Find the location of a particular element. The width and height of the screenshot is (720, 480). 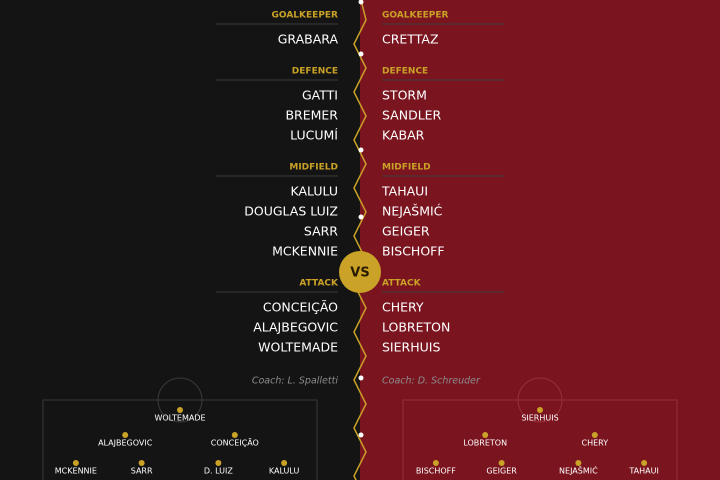

player-name: CRETTAZ is located at coordinates (410, 39).